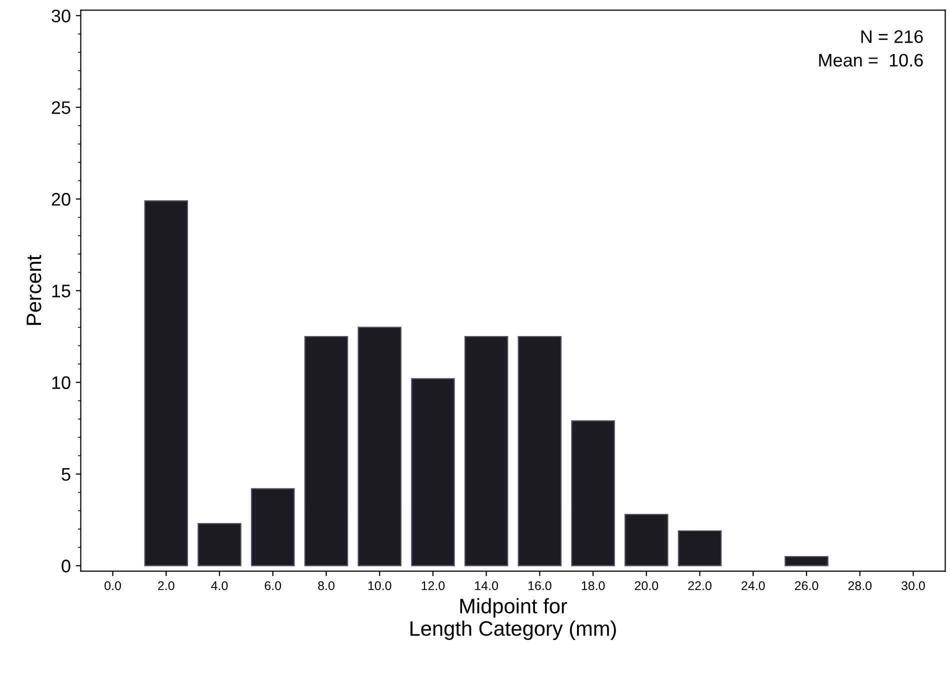  Describe the element at coordinates (871, 60) in the screenshot. I see `annotation: Mean = 10.6` at that location.